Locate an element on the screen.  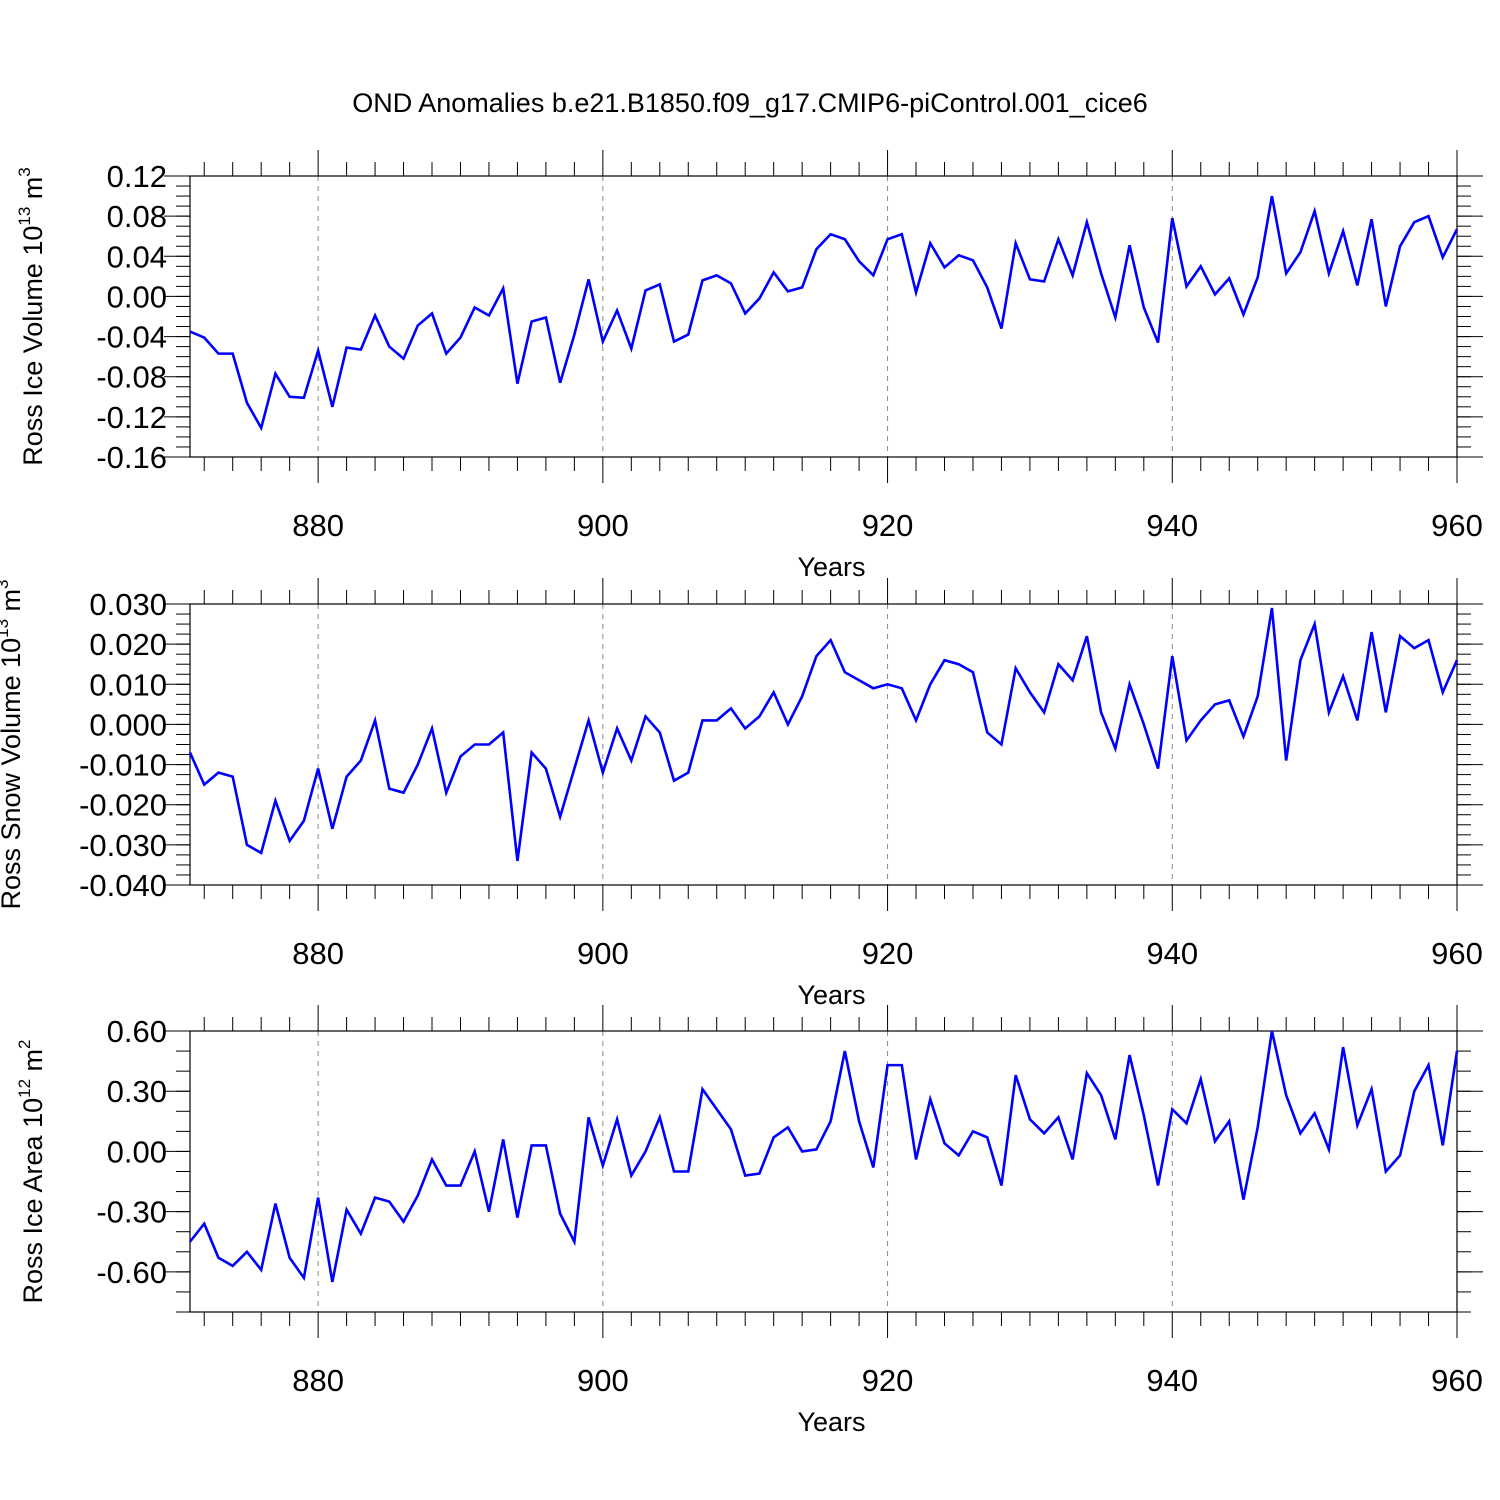
x-tick-label: 960 is located at coordinates (1457, 1380).